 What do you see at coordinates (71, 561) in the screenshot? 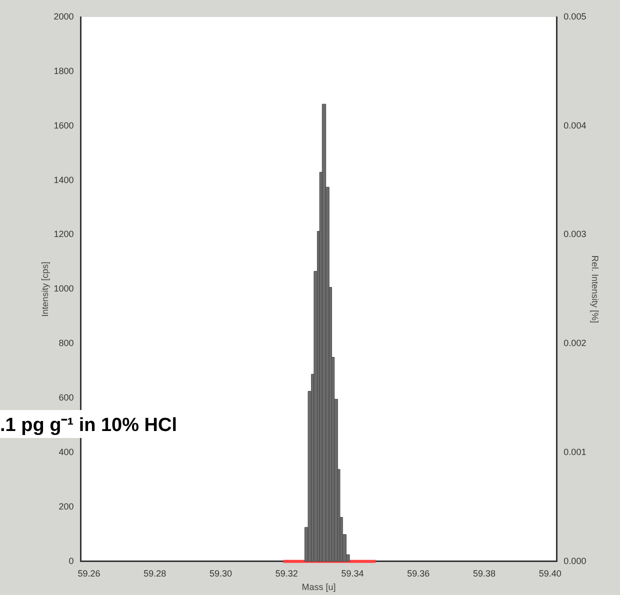
I see `y-tick-label: 0` at bounding box center [71, 561].